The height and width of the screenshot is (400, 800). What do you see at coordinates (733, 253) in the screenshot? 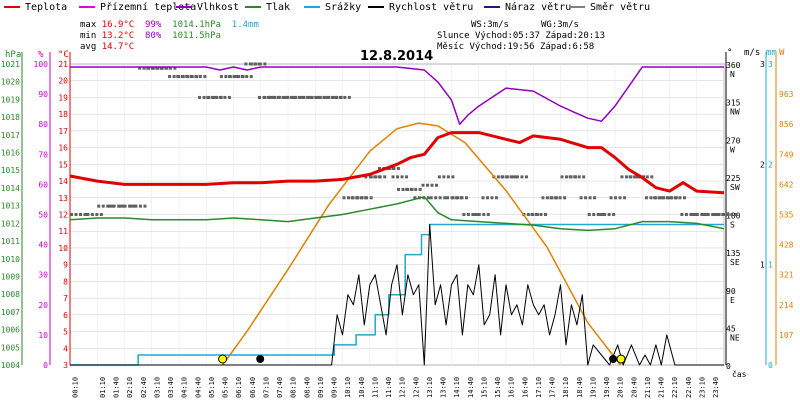
I see `dir-tick-label: 135` at bounding box center [733, 253].